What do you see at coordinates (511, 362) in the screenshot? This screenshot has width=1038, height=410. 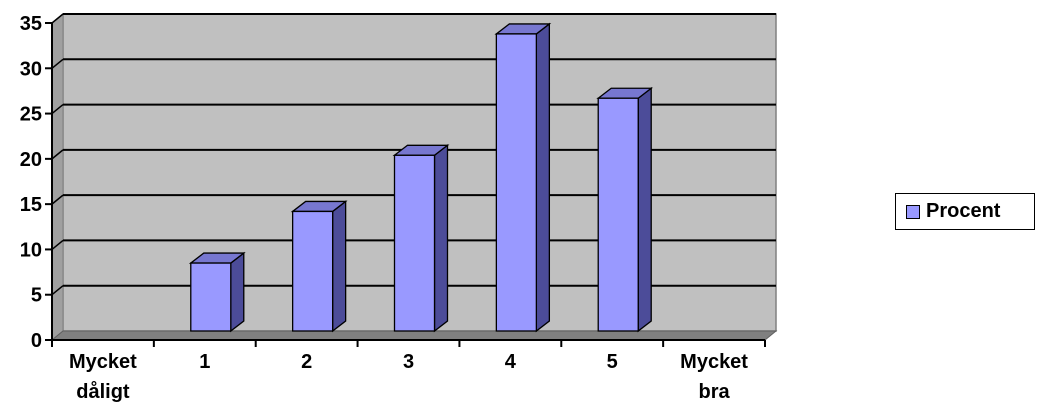 I see `x-tick-label: 4` at bounding box center [511, 362].